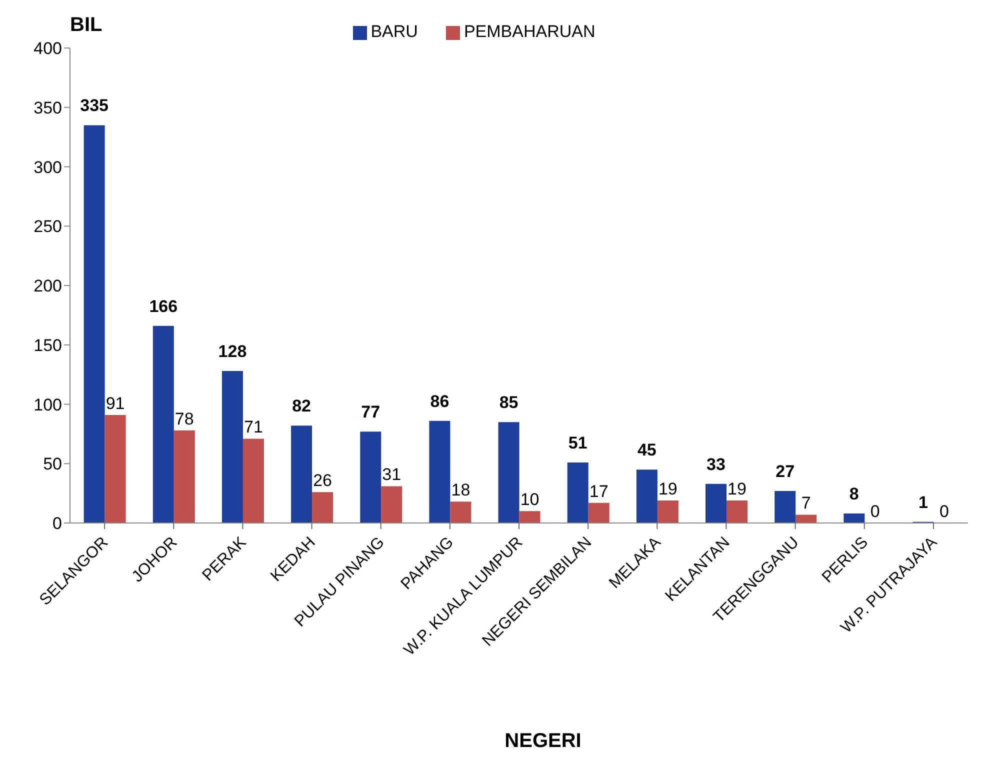 The width and height of the screenshot is (993, 778). I want to click on data-label: 17, so click(598, 491).